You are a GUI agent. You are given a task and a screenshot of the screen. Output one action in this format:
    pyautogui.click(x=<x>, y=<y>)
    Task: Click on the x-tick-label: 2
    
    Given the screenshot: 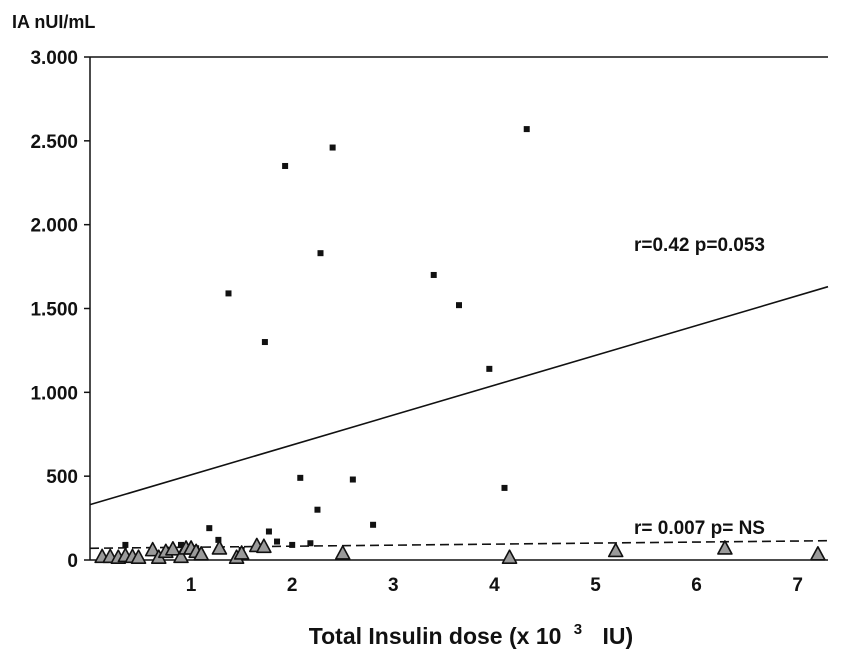 What is the action you would take?
    pyautogui.click(x=292, y=585)
    